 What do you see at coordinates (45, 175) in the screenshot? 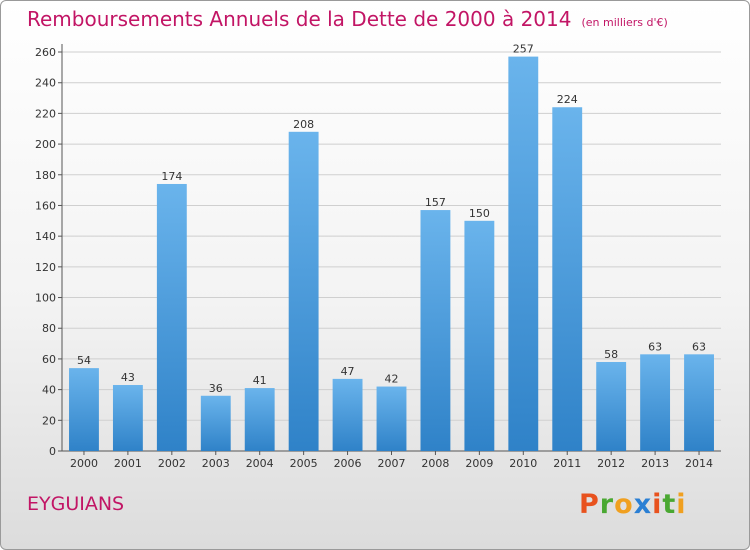
I see `y-tick-label: 180` at bounding box center [45, 175].